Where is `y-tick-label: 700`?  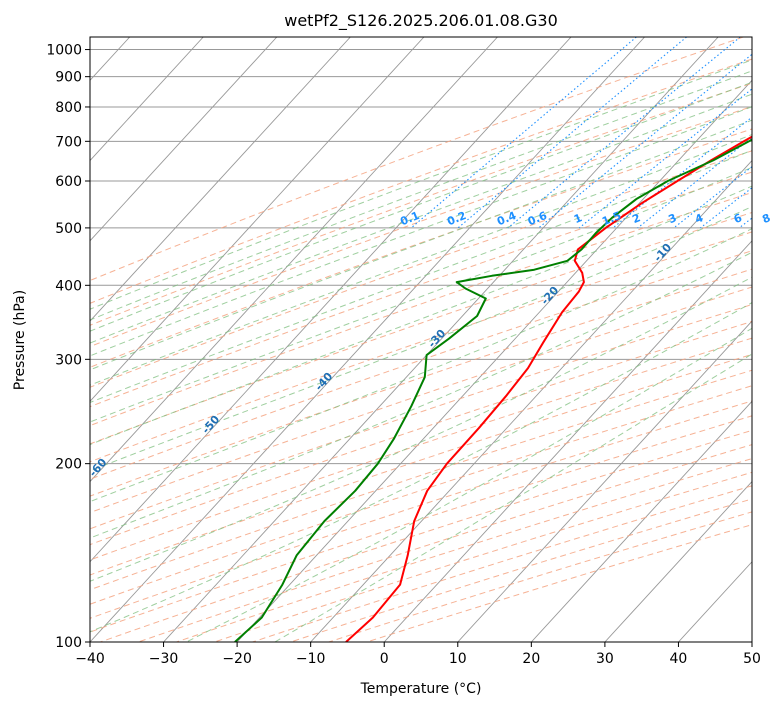 y-tick-label: 700 is located at coordinates (68, 142).